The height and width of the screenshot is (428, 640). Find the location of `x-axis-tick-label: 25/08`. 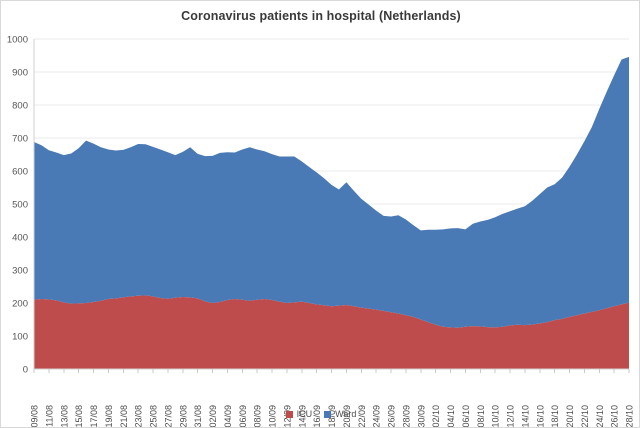

x-axis-tick-label: 25/08 is located at coordinates (154, 416).